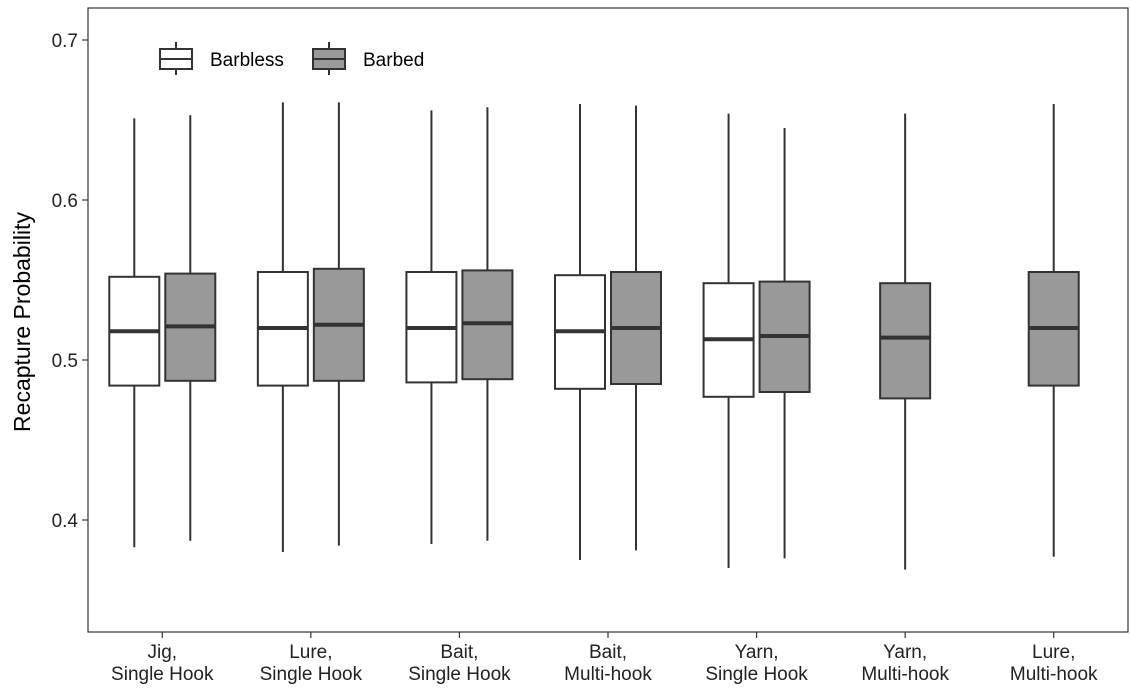 The height and width of the screenshot is (696, 1130). I want to click on x-tick-label: Bait, Single Hook, so click(459, 663).